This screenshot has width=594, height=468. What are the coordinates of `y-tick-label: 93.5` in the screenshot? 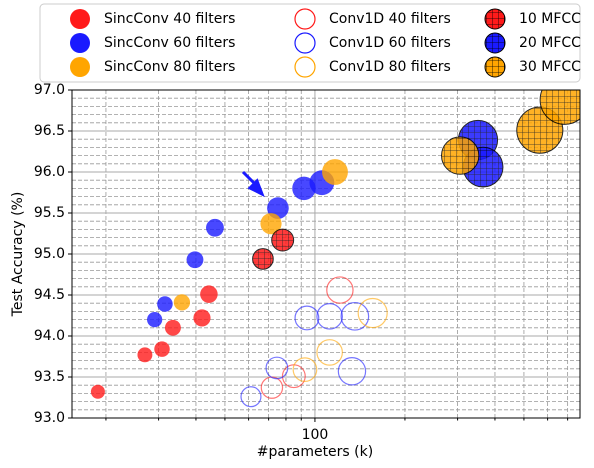 It's located at (49, 377).